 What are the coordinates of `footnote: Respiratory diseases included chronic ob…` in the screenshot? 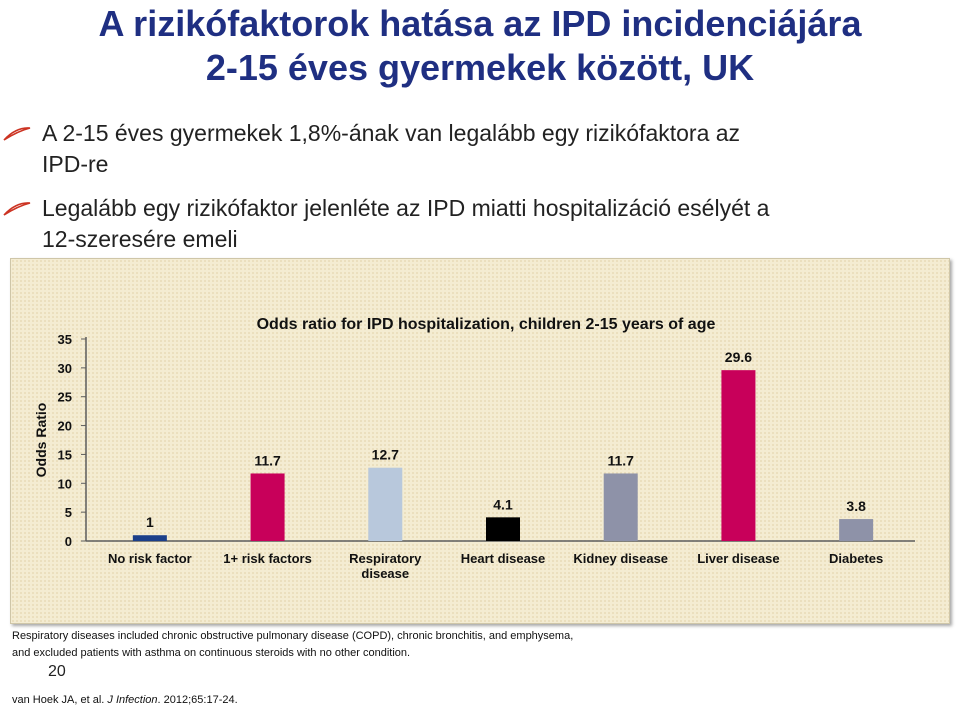 It's located at (482, 645).